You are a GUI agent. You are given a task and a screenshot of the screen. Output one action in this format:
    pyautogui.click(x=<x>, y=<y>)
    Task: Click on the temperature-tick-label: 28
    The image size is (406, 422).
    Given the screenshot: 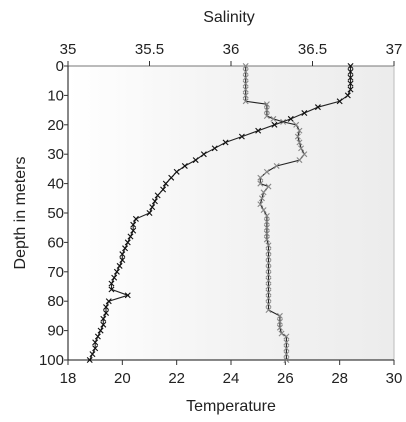 What is the action you would take?
    pyautogui.click(x=339, y=378)
    